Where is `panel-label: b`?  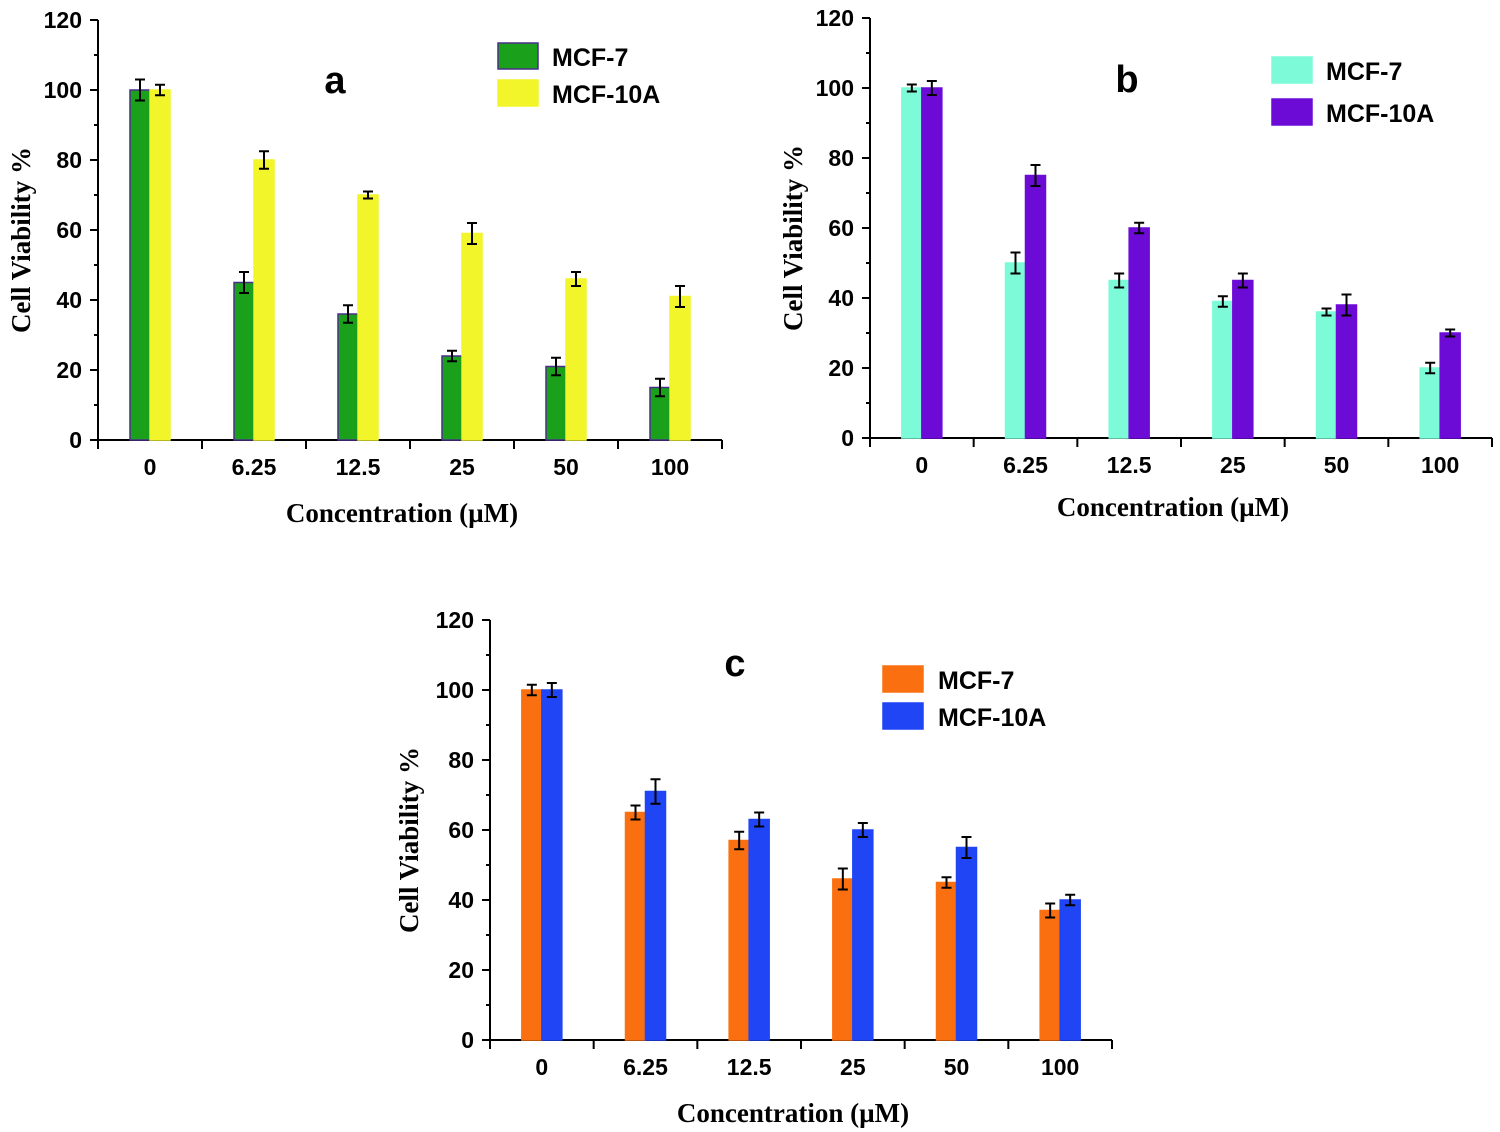 panel-label: b is located at coordinates (1126, 80).